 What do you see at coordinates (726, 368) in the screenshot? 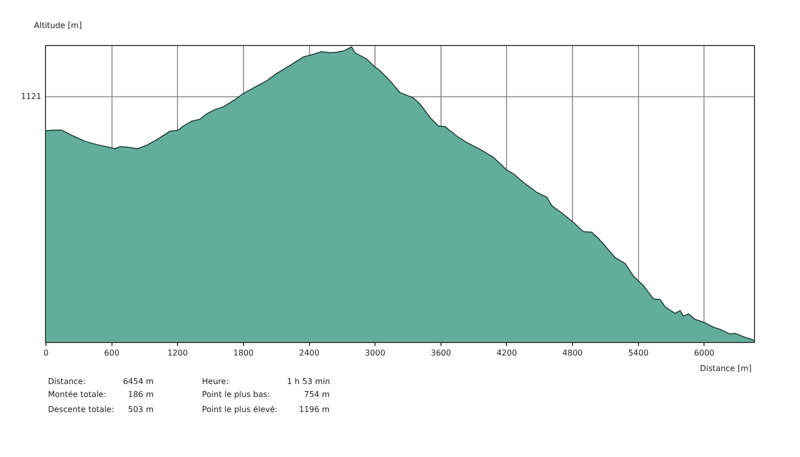
I see `x-axis-title: Distance [m]` at bounding box center [726, 368].